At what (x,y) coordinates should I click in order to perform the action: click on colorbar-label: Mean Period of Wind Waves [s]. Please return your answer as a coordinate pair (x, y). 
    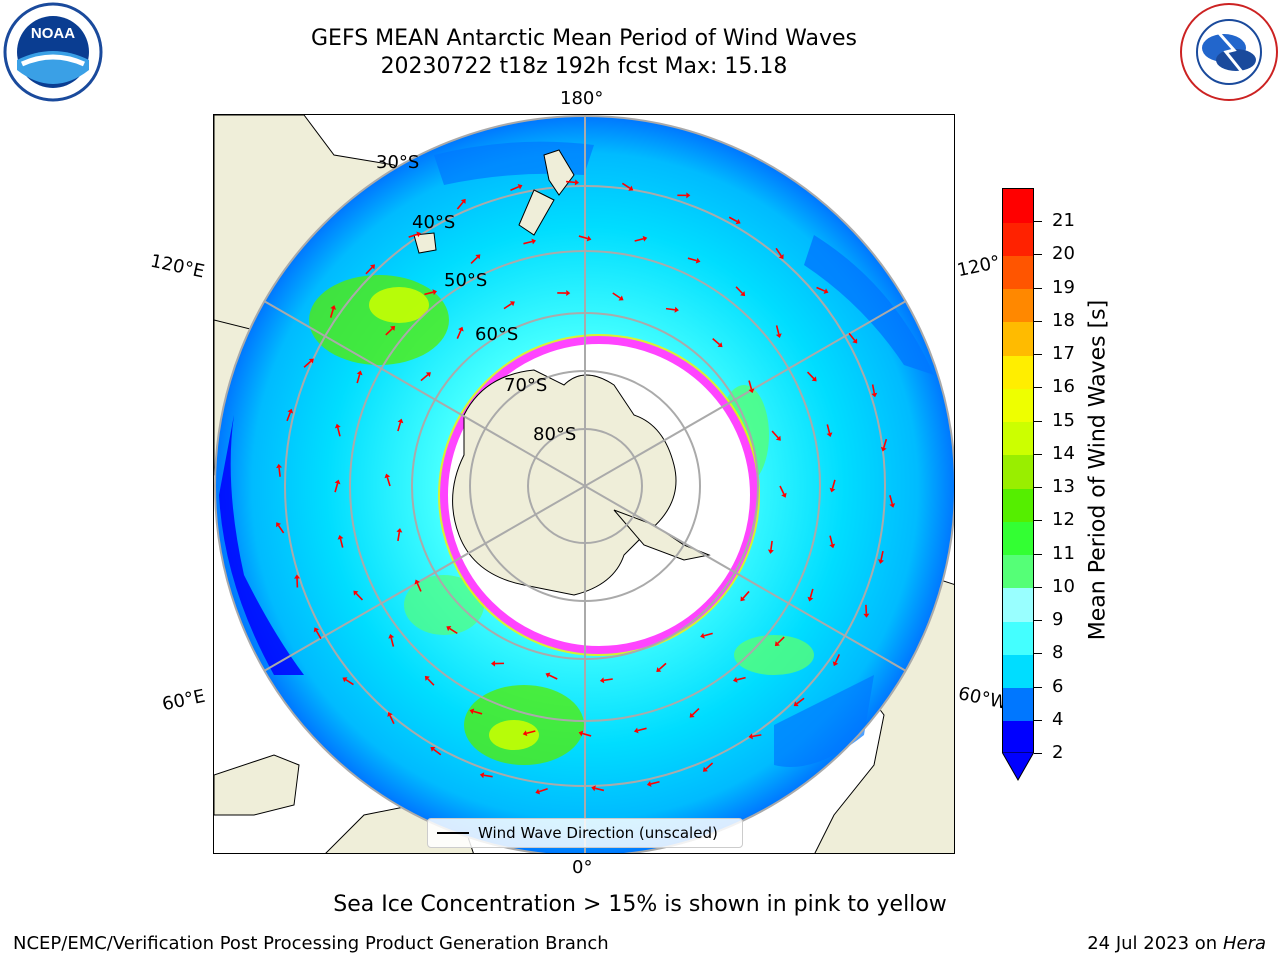
    Looking at the image, I should click on (1098, 470).